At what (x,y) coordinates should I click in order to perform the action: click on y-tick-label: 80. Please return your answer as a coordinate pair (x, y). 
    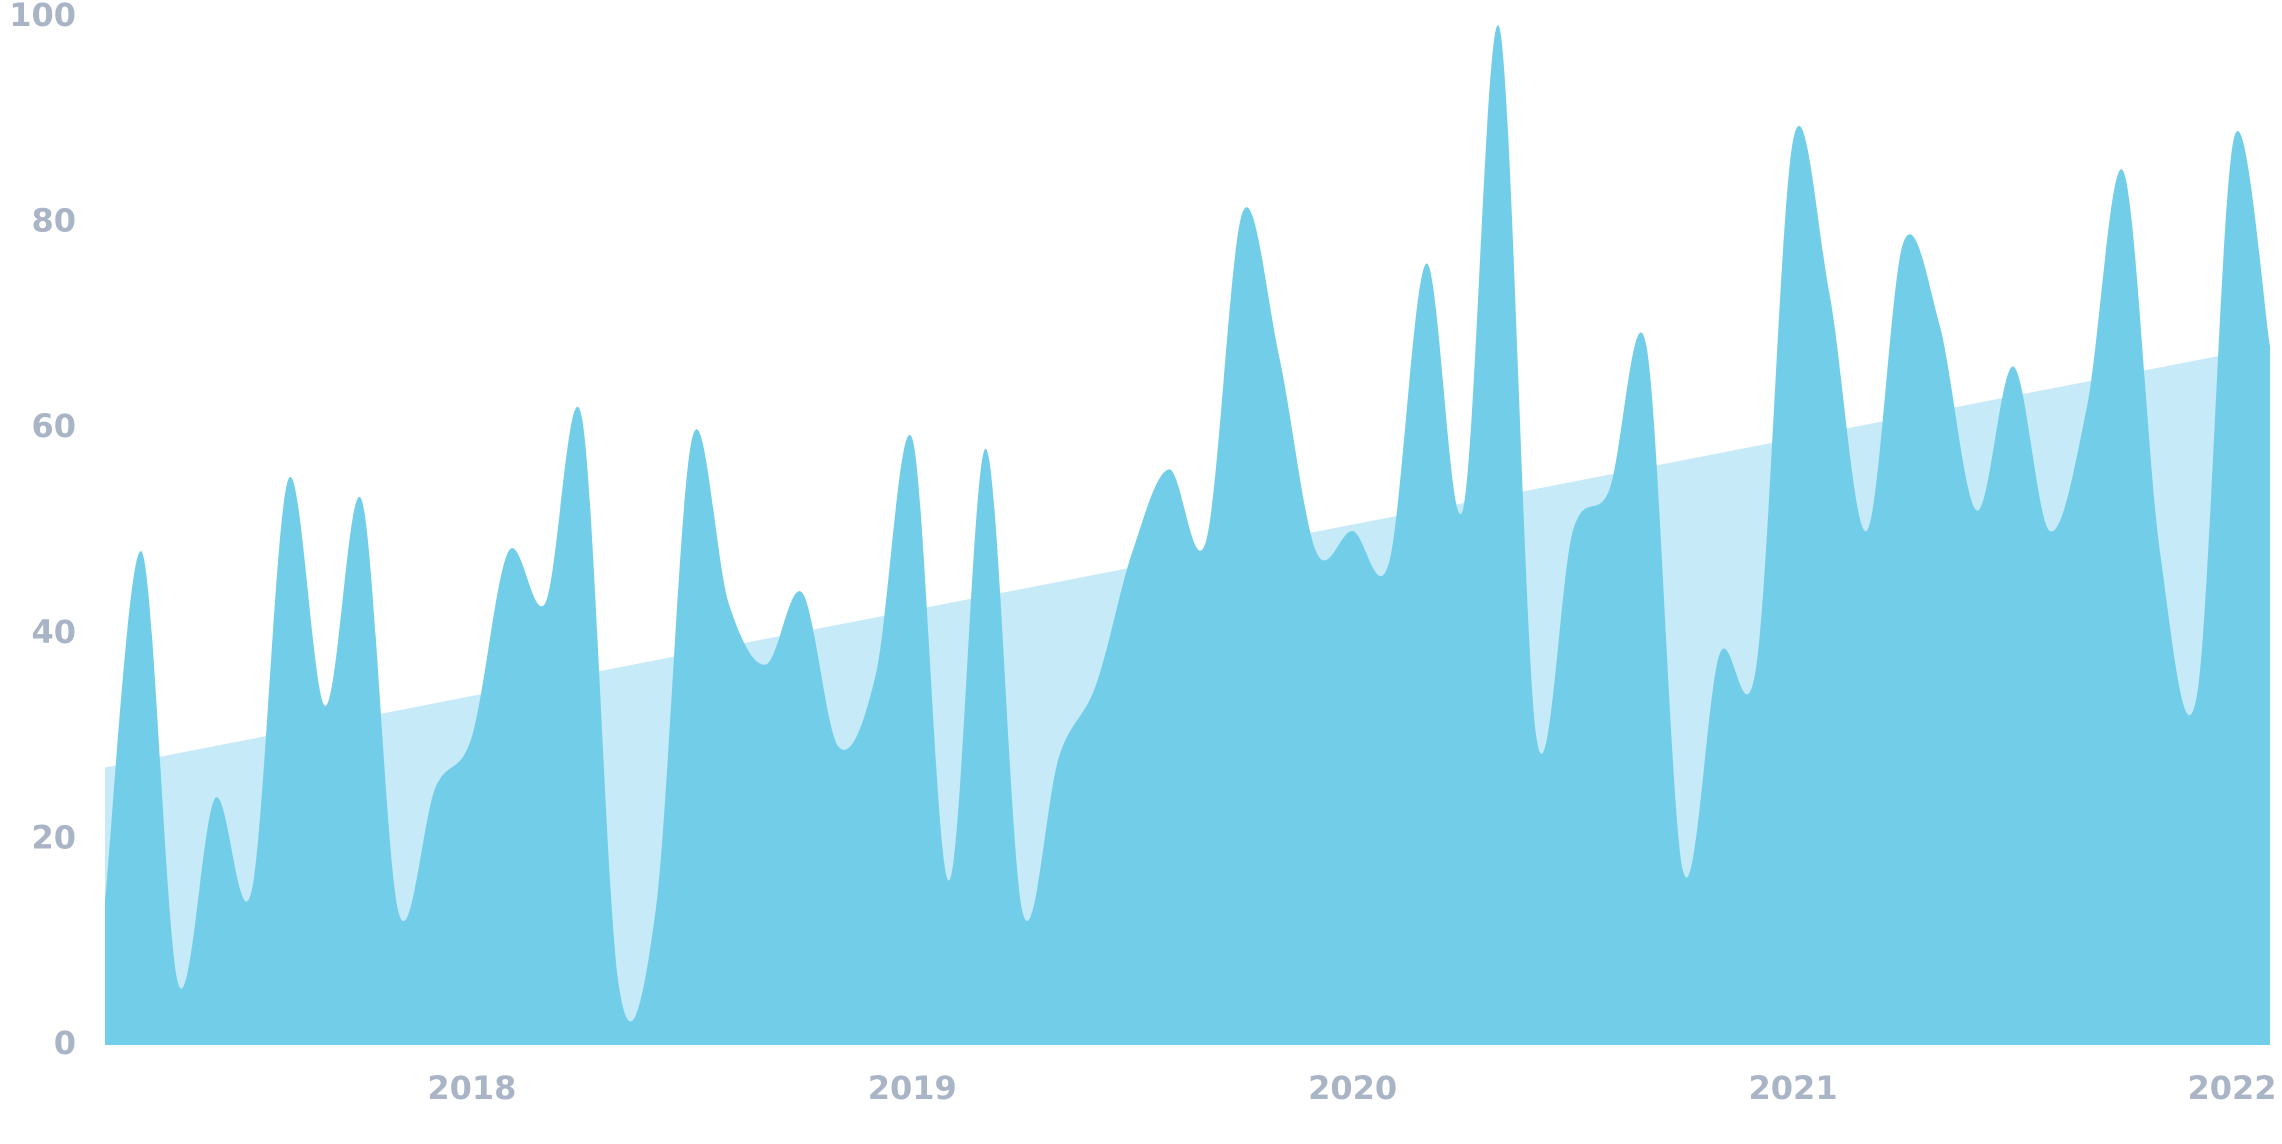
    Looking at the image, I should click on (53, 221).